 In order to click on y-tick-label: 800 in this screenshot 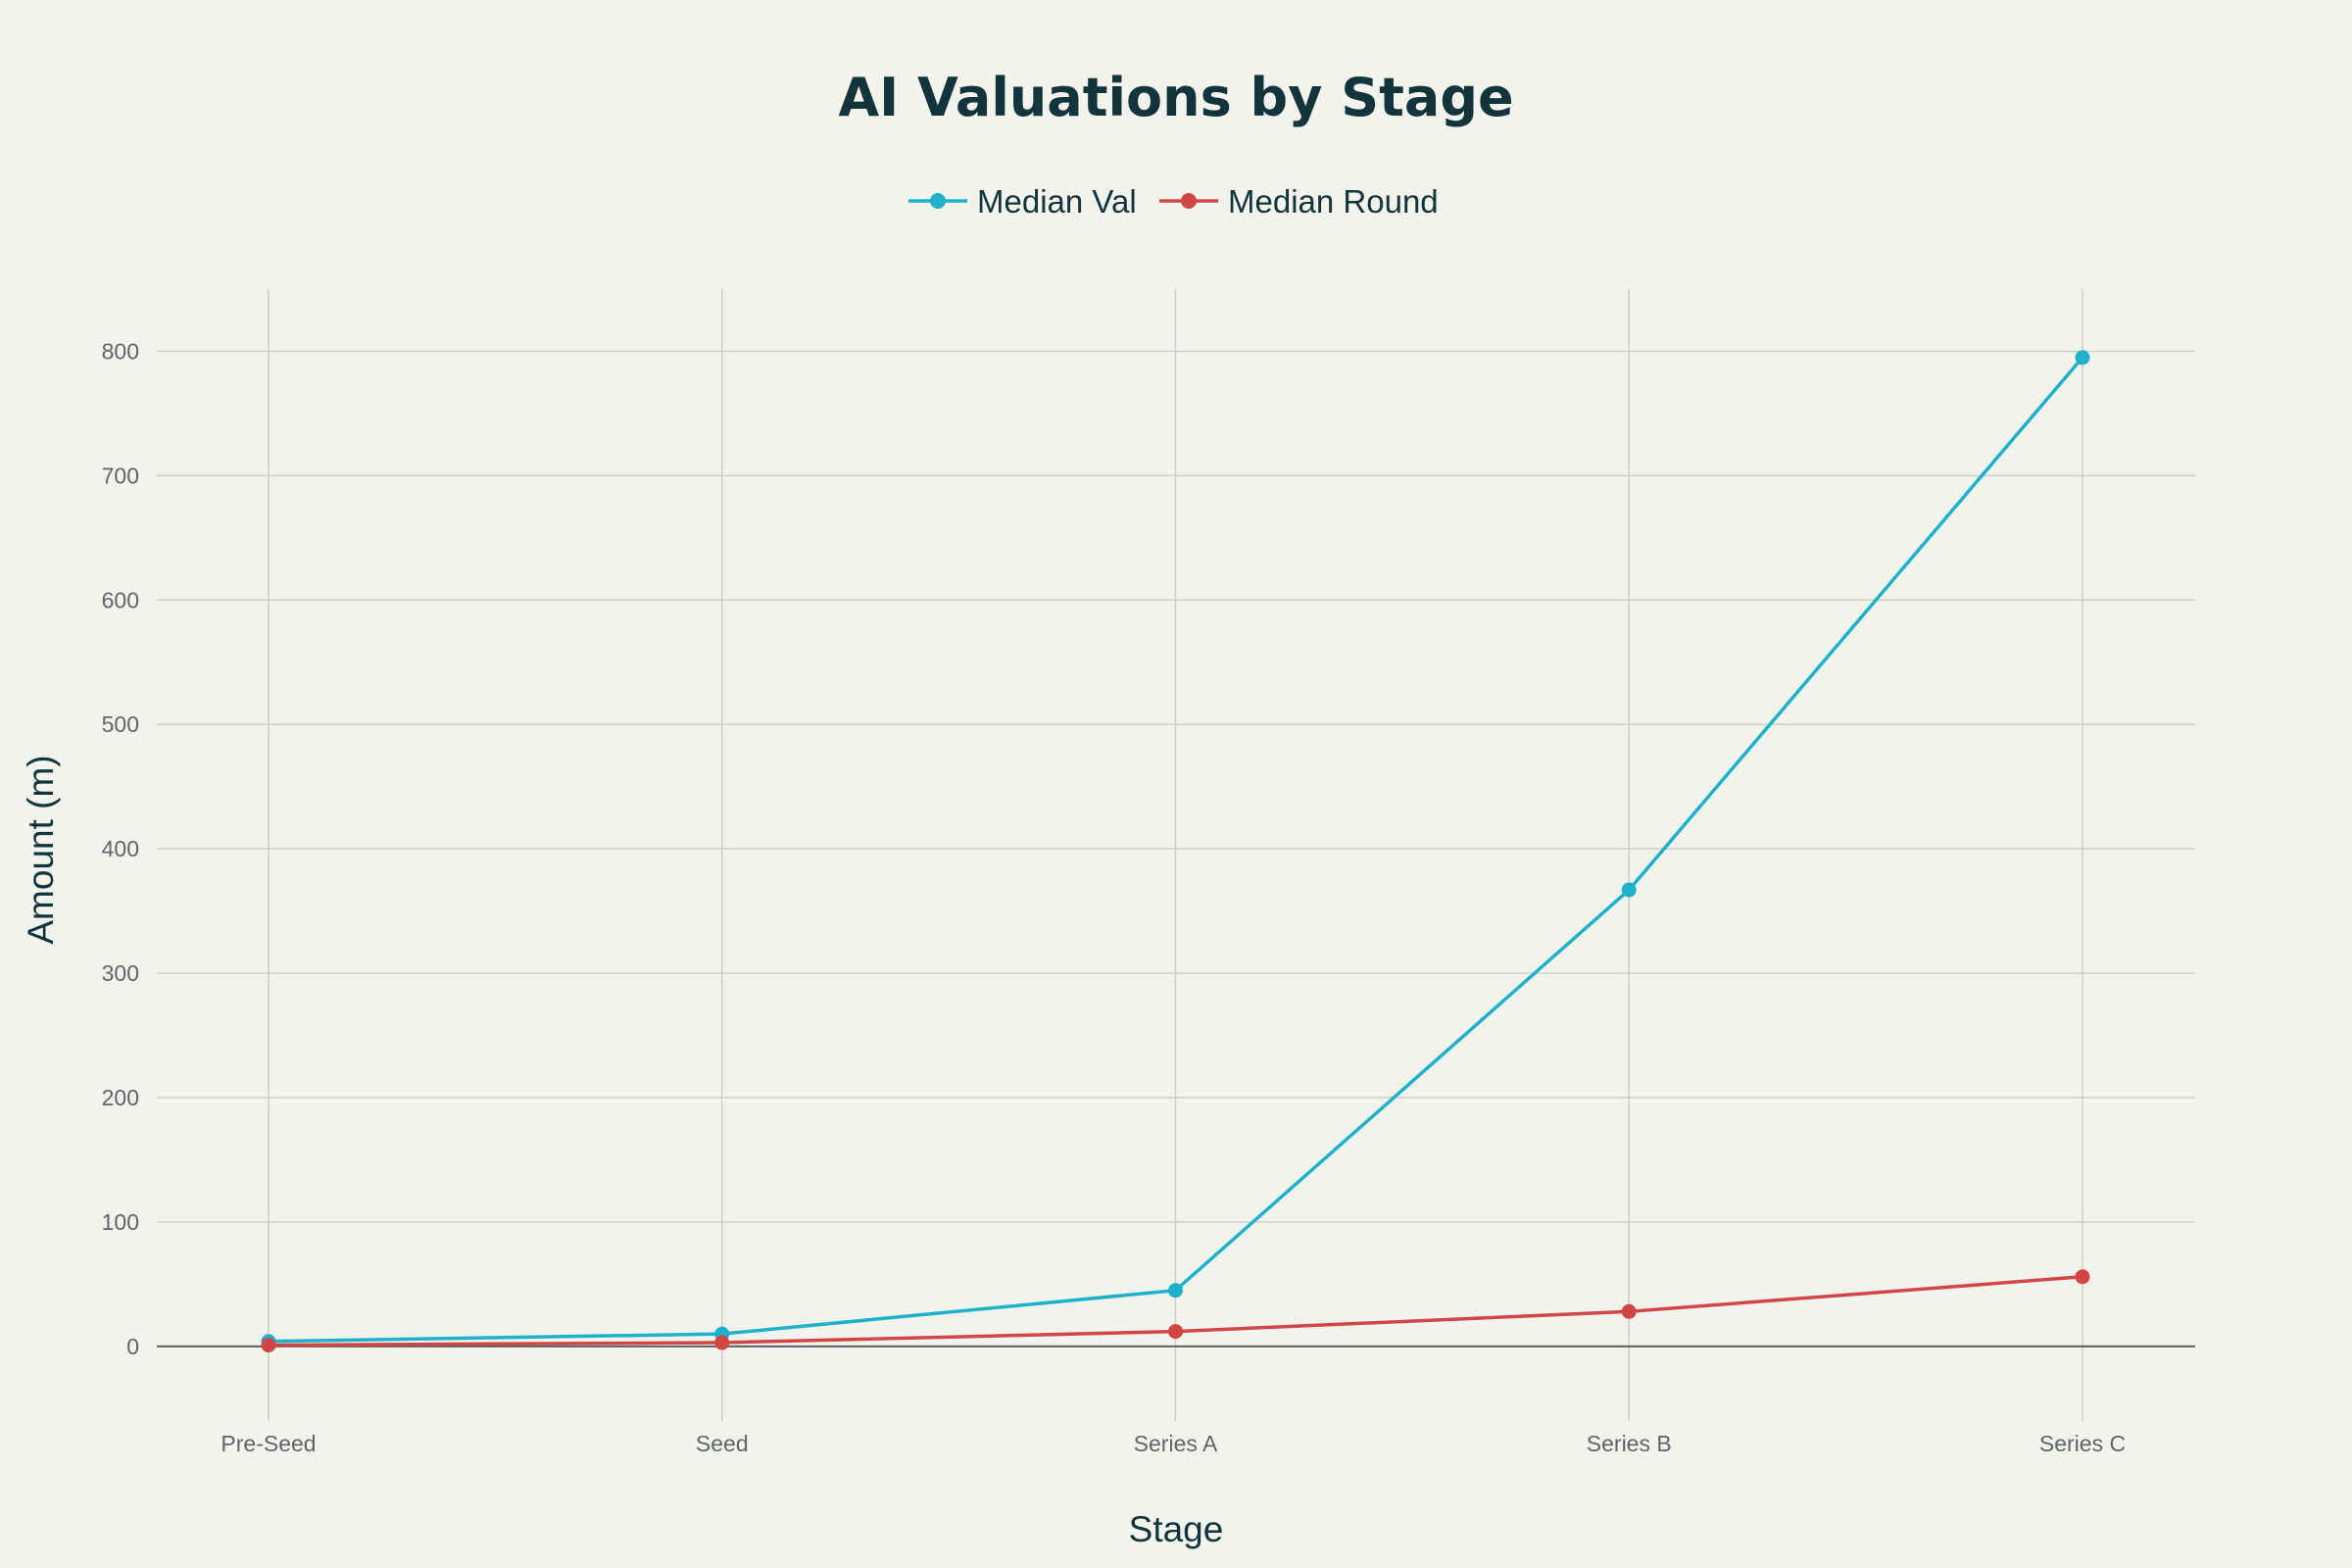, I will do `click(120, 351)`.